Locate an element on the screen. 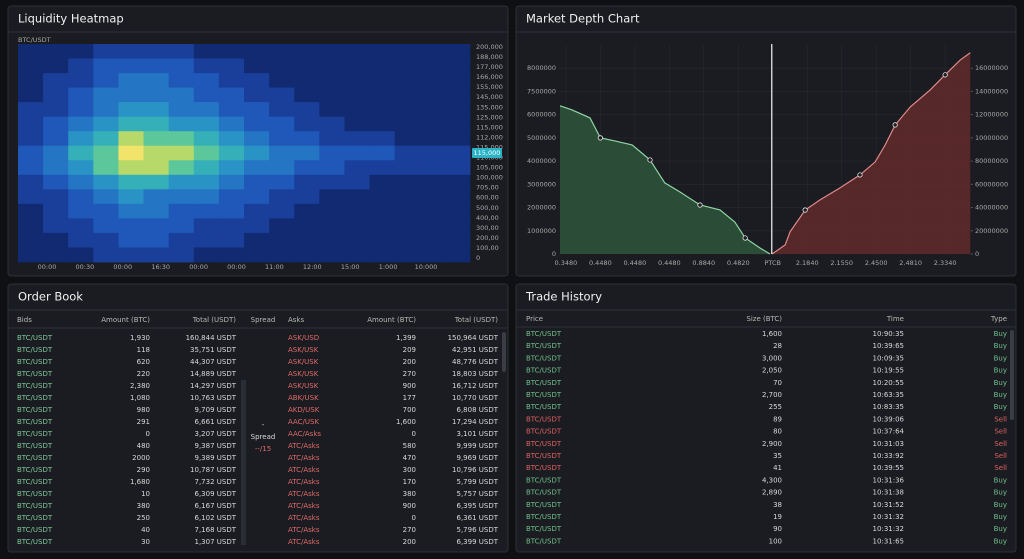 The image size is (1024, 559). order-cell: 380 is located at coordinates (409, 494).